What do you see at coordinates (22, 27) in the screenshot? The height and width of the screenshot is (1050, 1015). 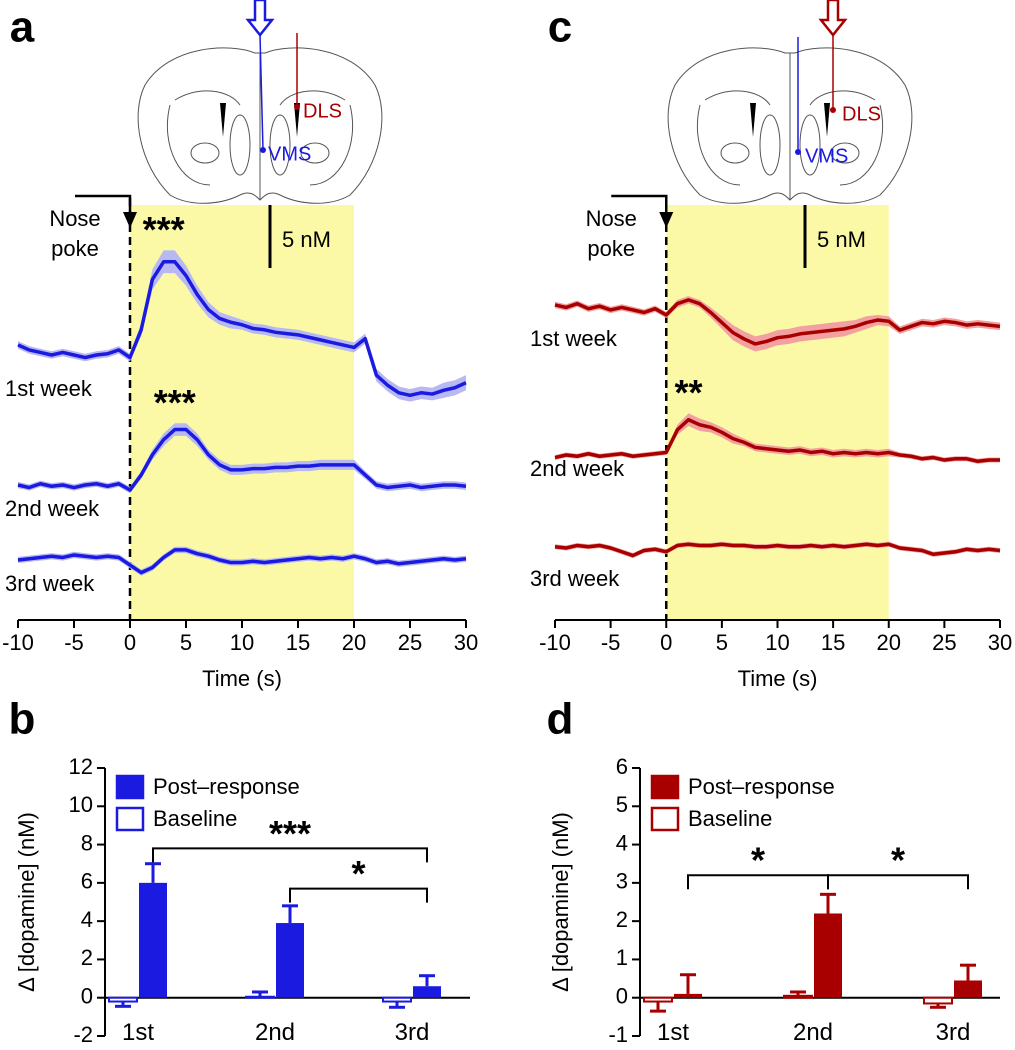 I see `panel-label: a` at bounding box center [22, 27].